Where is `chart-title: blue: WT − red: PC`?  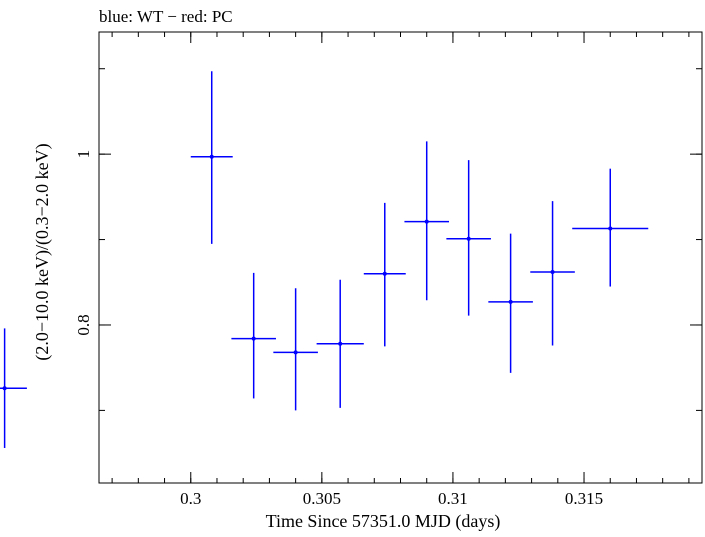
chart-title: blue: WT − red: PC is located at coordinates (166, 16).